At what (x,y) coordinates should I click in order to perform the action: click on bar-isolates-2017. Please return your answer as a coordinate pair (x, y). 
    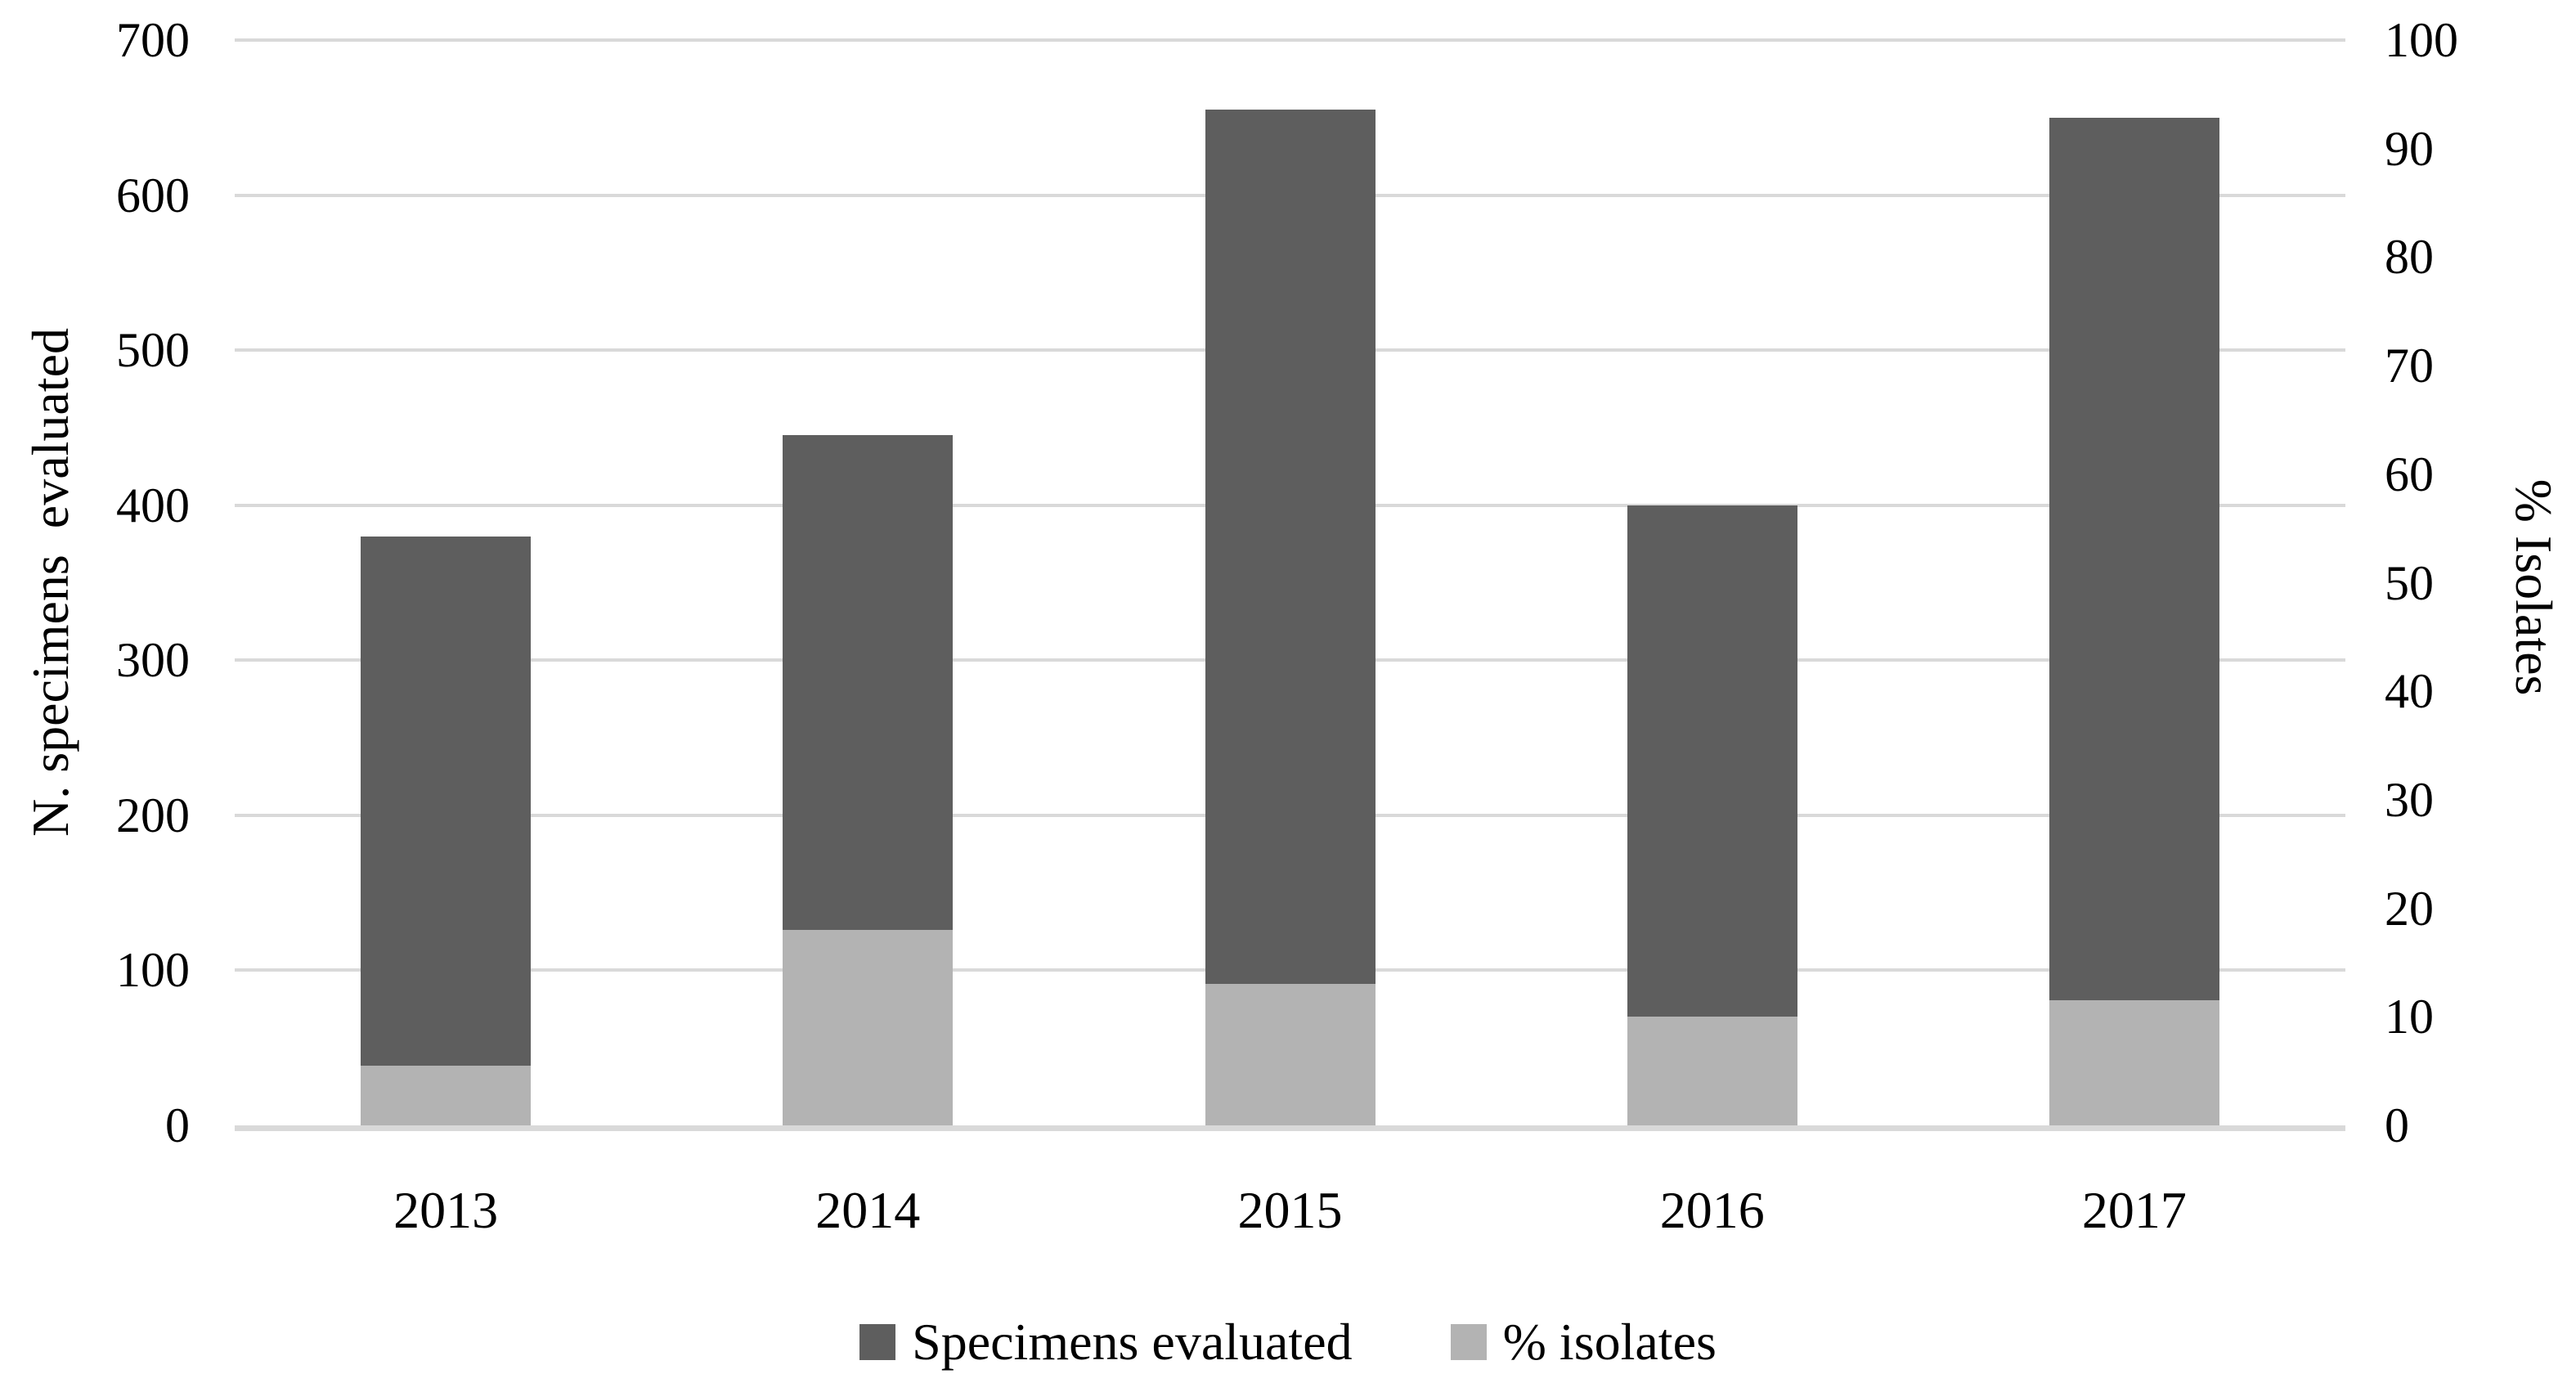
    Looking at the image, I should click on (2134, 1062).